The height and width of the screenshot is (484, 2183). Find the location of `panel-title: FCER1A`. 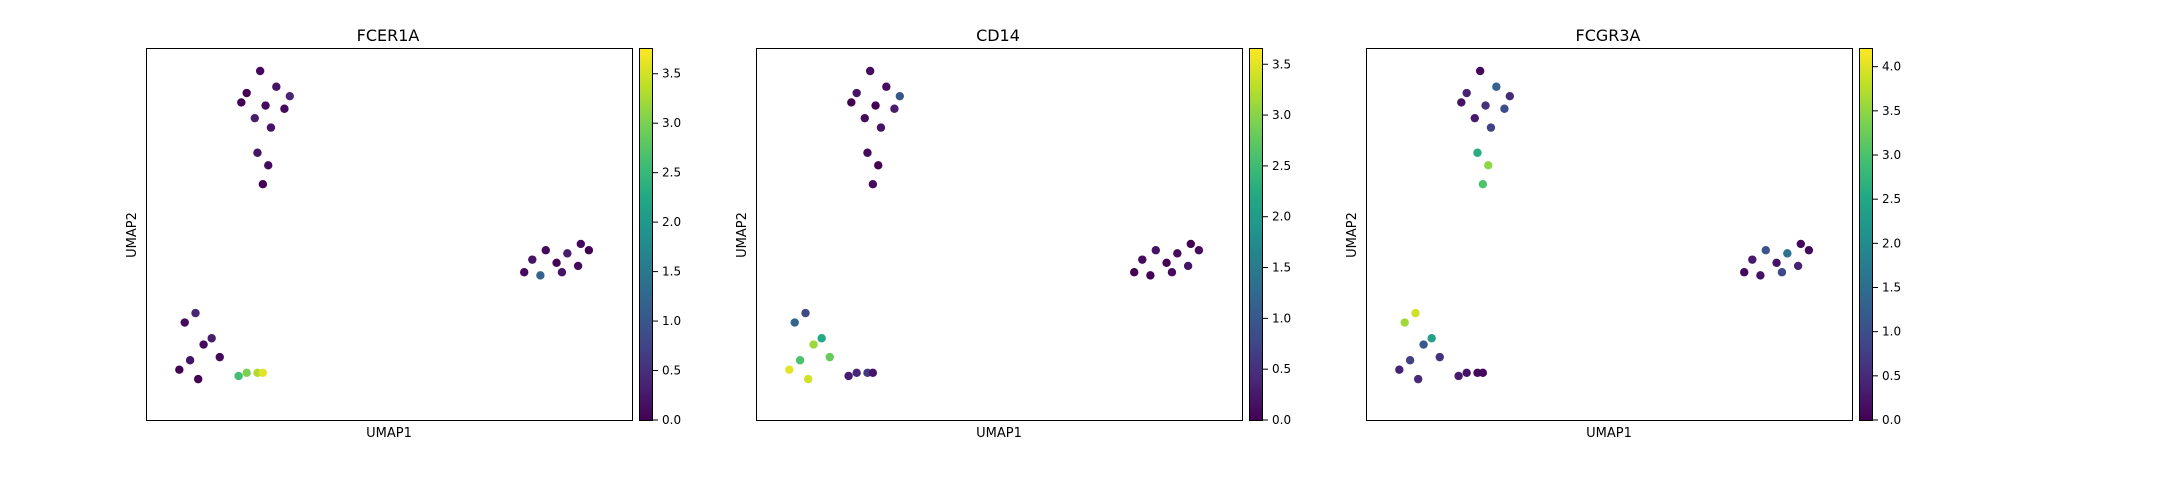

panel-title: FCER1A is located at coordinates (388, 35).